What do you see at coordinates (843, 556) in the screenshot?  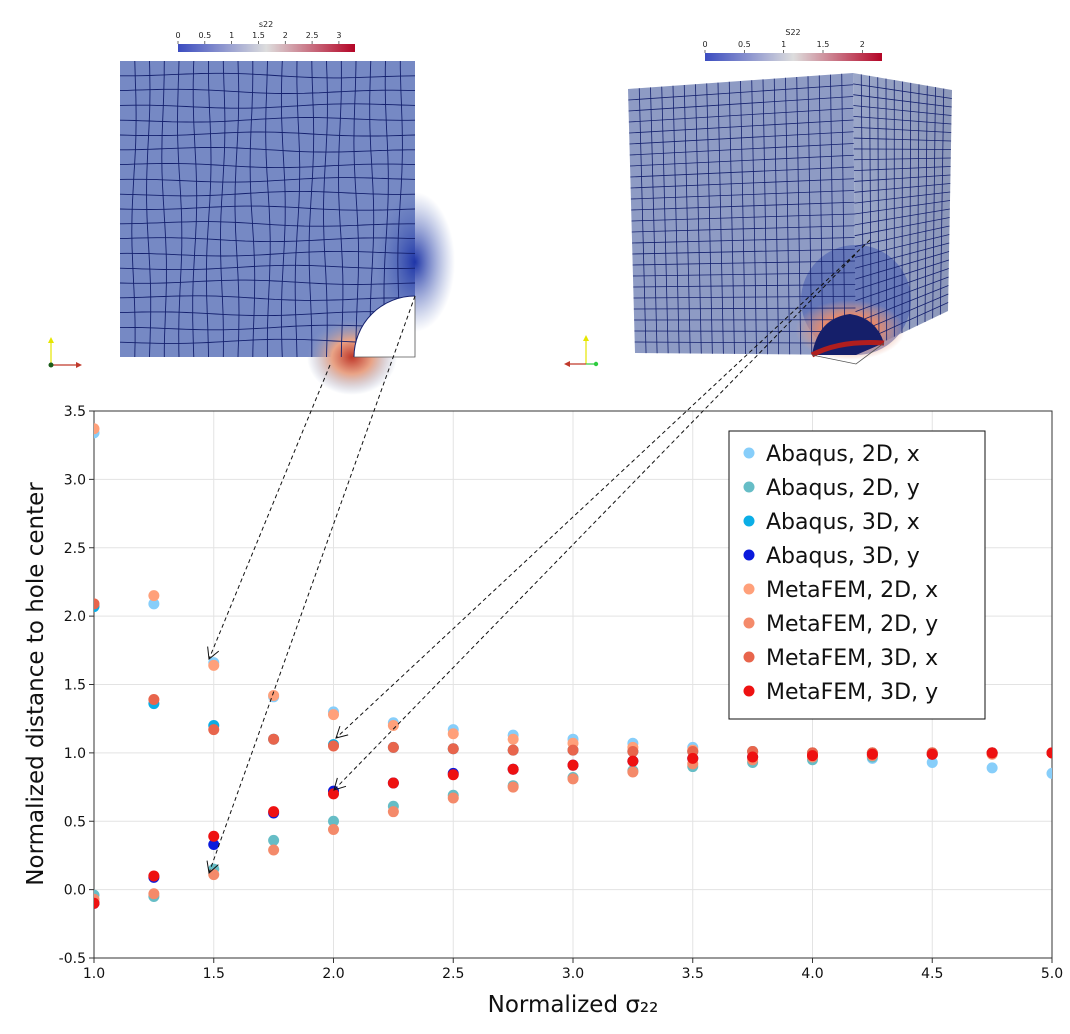 I see `legend-entry: Abaqus, 3D, y` at bounding box center [843, 556].